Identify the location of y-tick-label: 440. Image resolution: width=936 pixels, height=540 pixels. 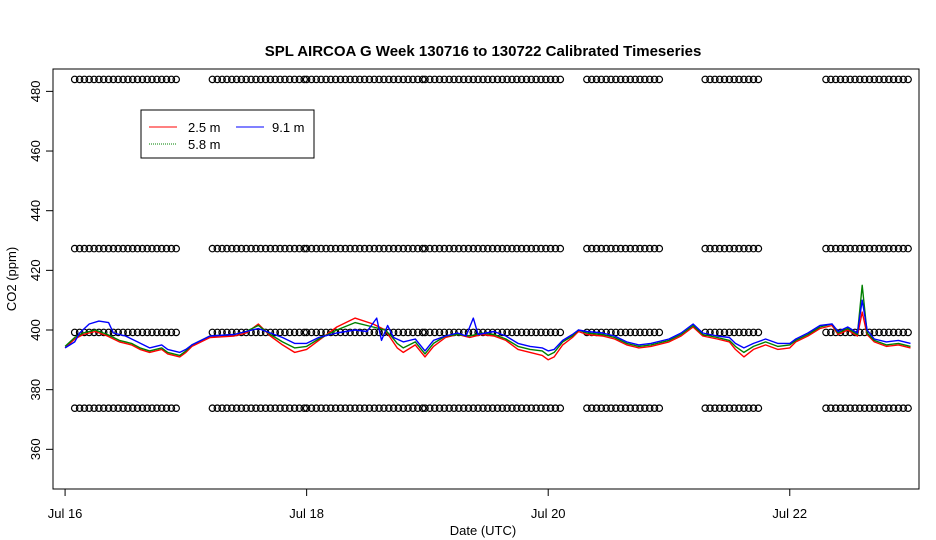
(35, 211).